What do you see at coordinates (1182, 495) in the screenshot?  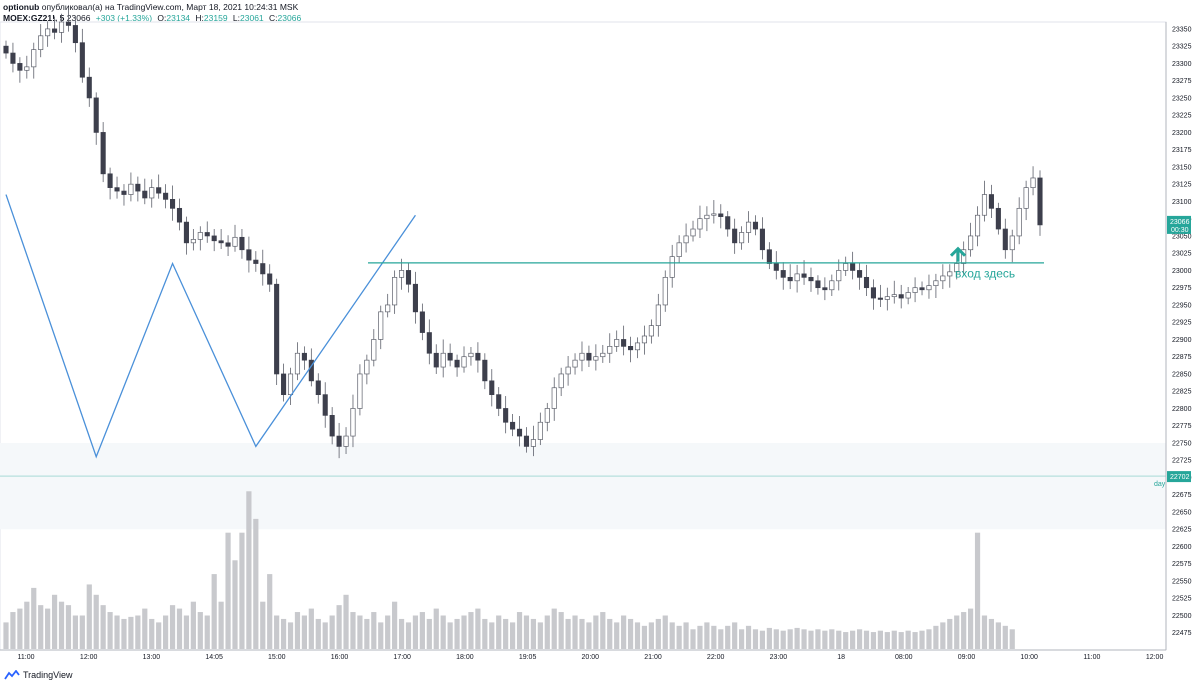 I see `y-tick-label: 22675` at bounding box center [1182, 495].